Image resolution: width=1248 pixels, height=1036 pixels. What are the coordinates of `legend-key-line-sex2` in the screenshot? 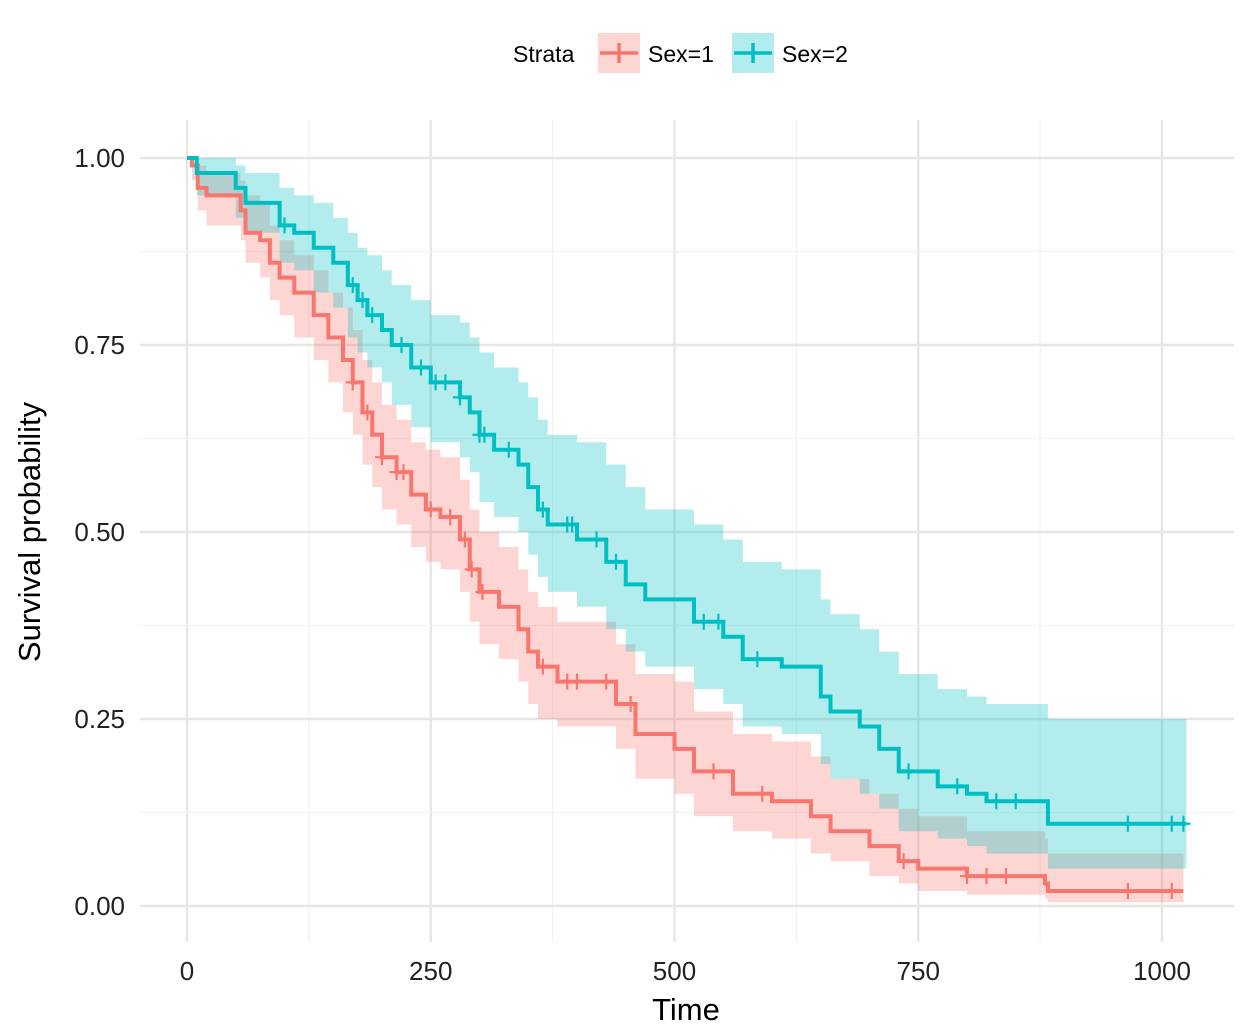 It's located at (753, 53).